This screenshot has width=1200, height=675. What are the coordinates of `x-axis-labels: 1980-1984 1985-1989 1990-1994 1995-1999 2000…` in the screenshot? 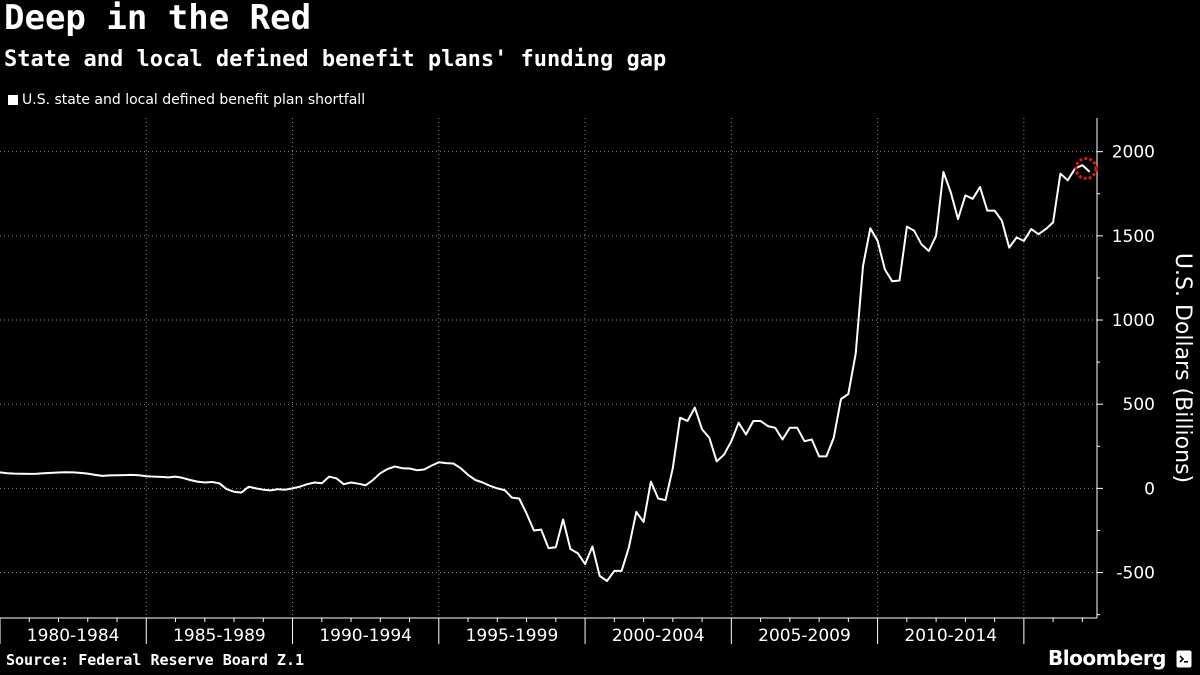 It's located at (512, 636).